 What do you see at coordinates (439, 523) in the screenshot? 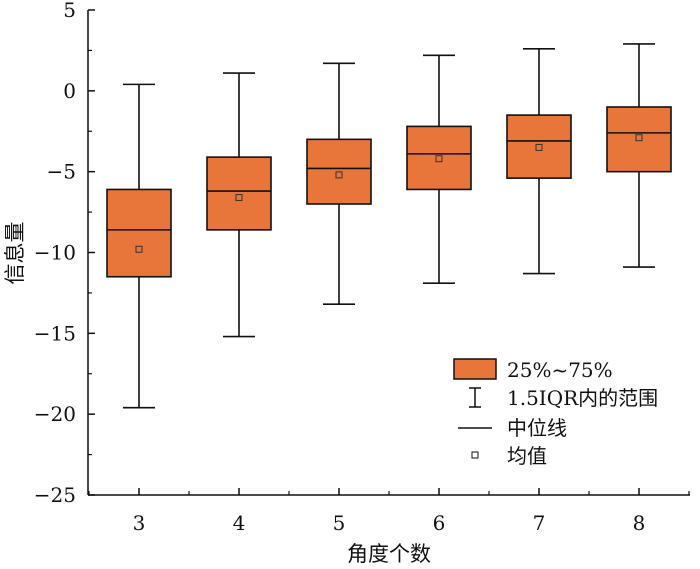
I see `x-tick-label: 6` at bounding box center [439, 523].